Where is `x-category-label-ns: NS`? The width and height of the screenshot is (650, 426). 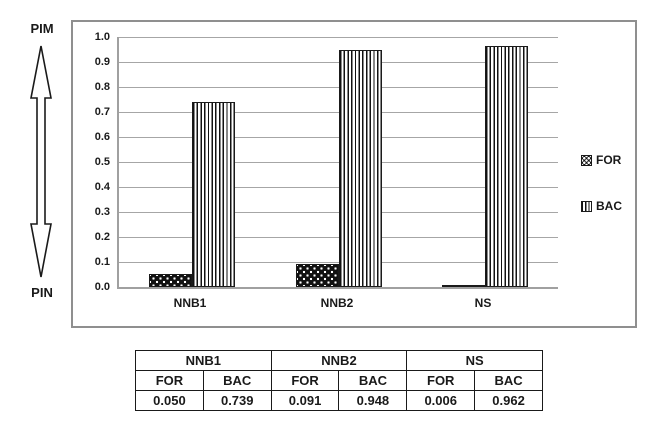
x-category-label-ns: NS is located at coordinates (483, 303).